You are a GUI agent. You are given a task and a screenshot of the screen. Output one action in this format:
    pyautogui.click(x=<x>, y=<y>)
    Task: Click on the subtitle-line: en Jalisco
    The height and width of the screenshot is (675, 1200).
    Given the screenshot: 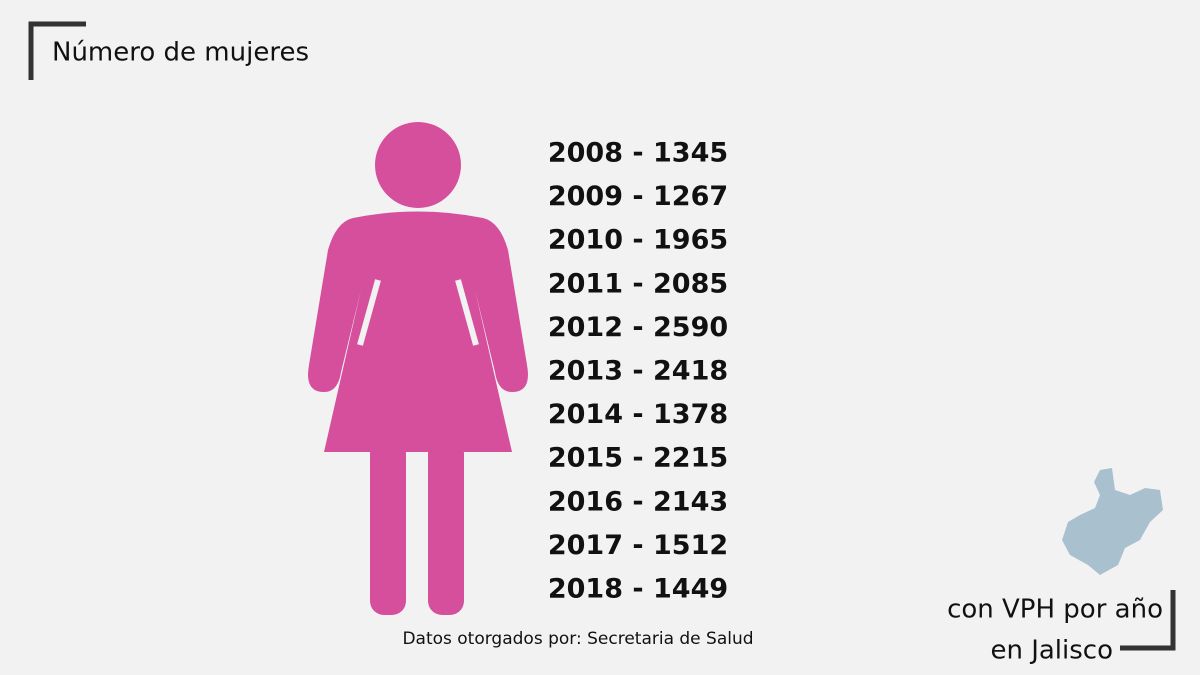 What is the action you would take?
    pyautogui.click(x=1051, y=651)
    